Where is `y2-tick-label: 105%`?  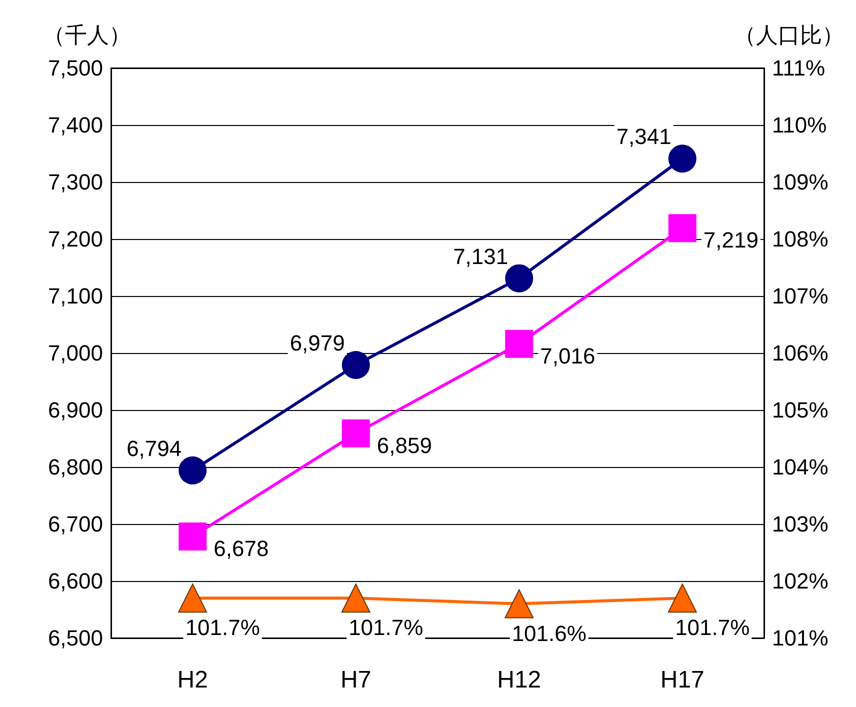 y2-tick-label: 105% is located at coordinates (800, 410).